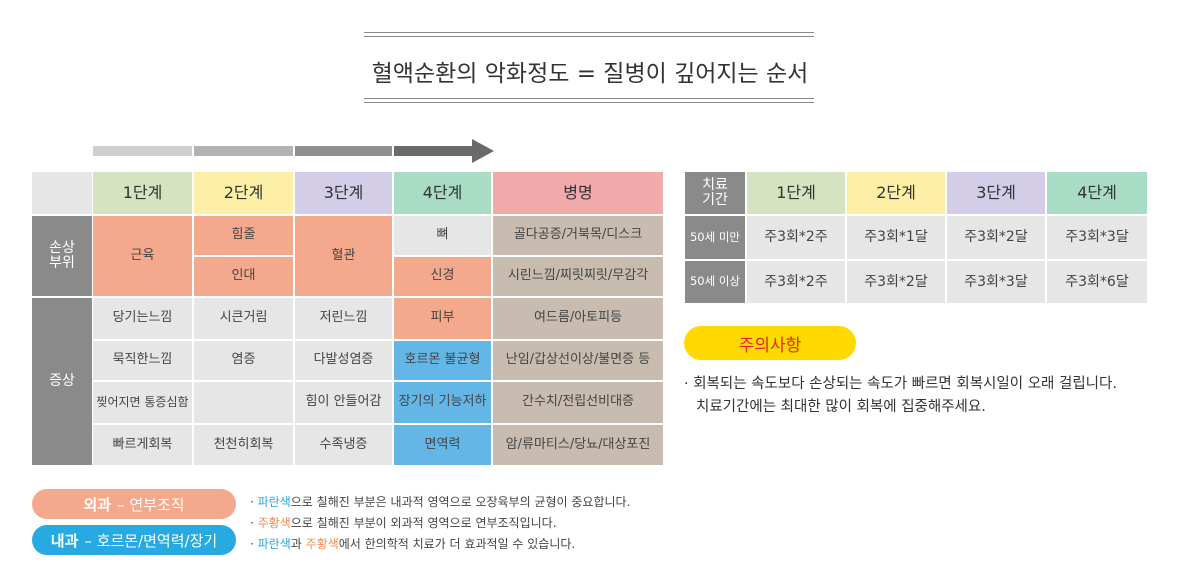  Describe the element at coordinates (715, 282) in the screenshot. I see `row-label-over-50: 50세 이상` at that location.